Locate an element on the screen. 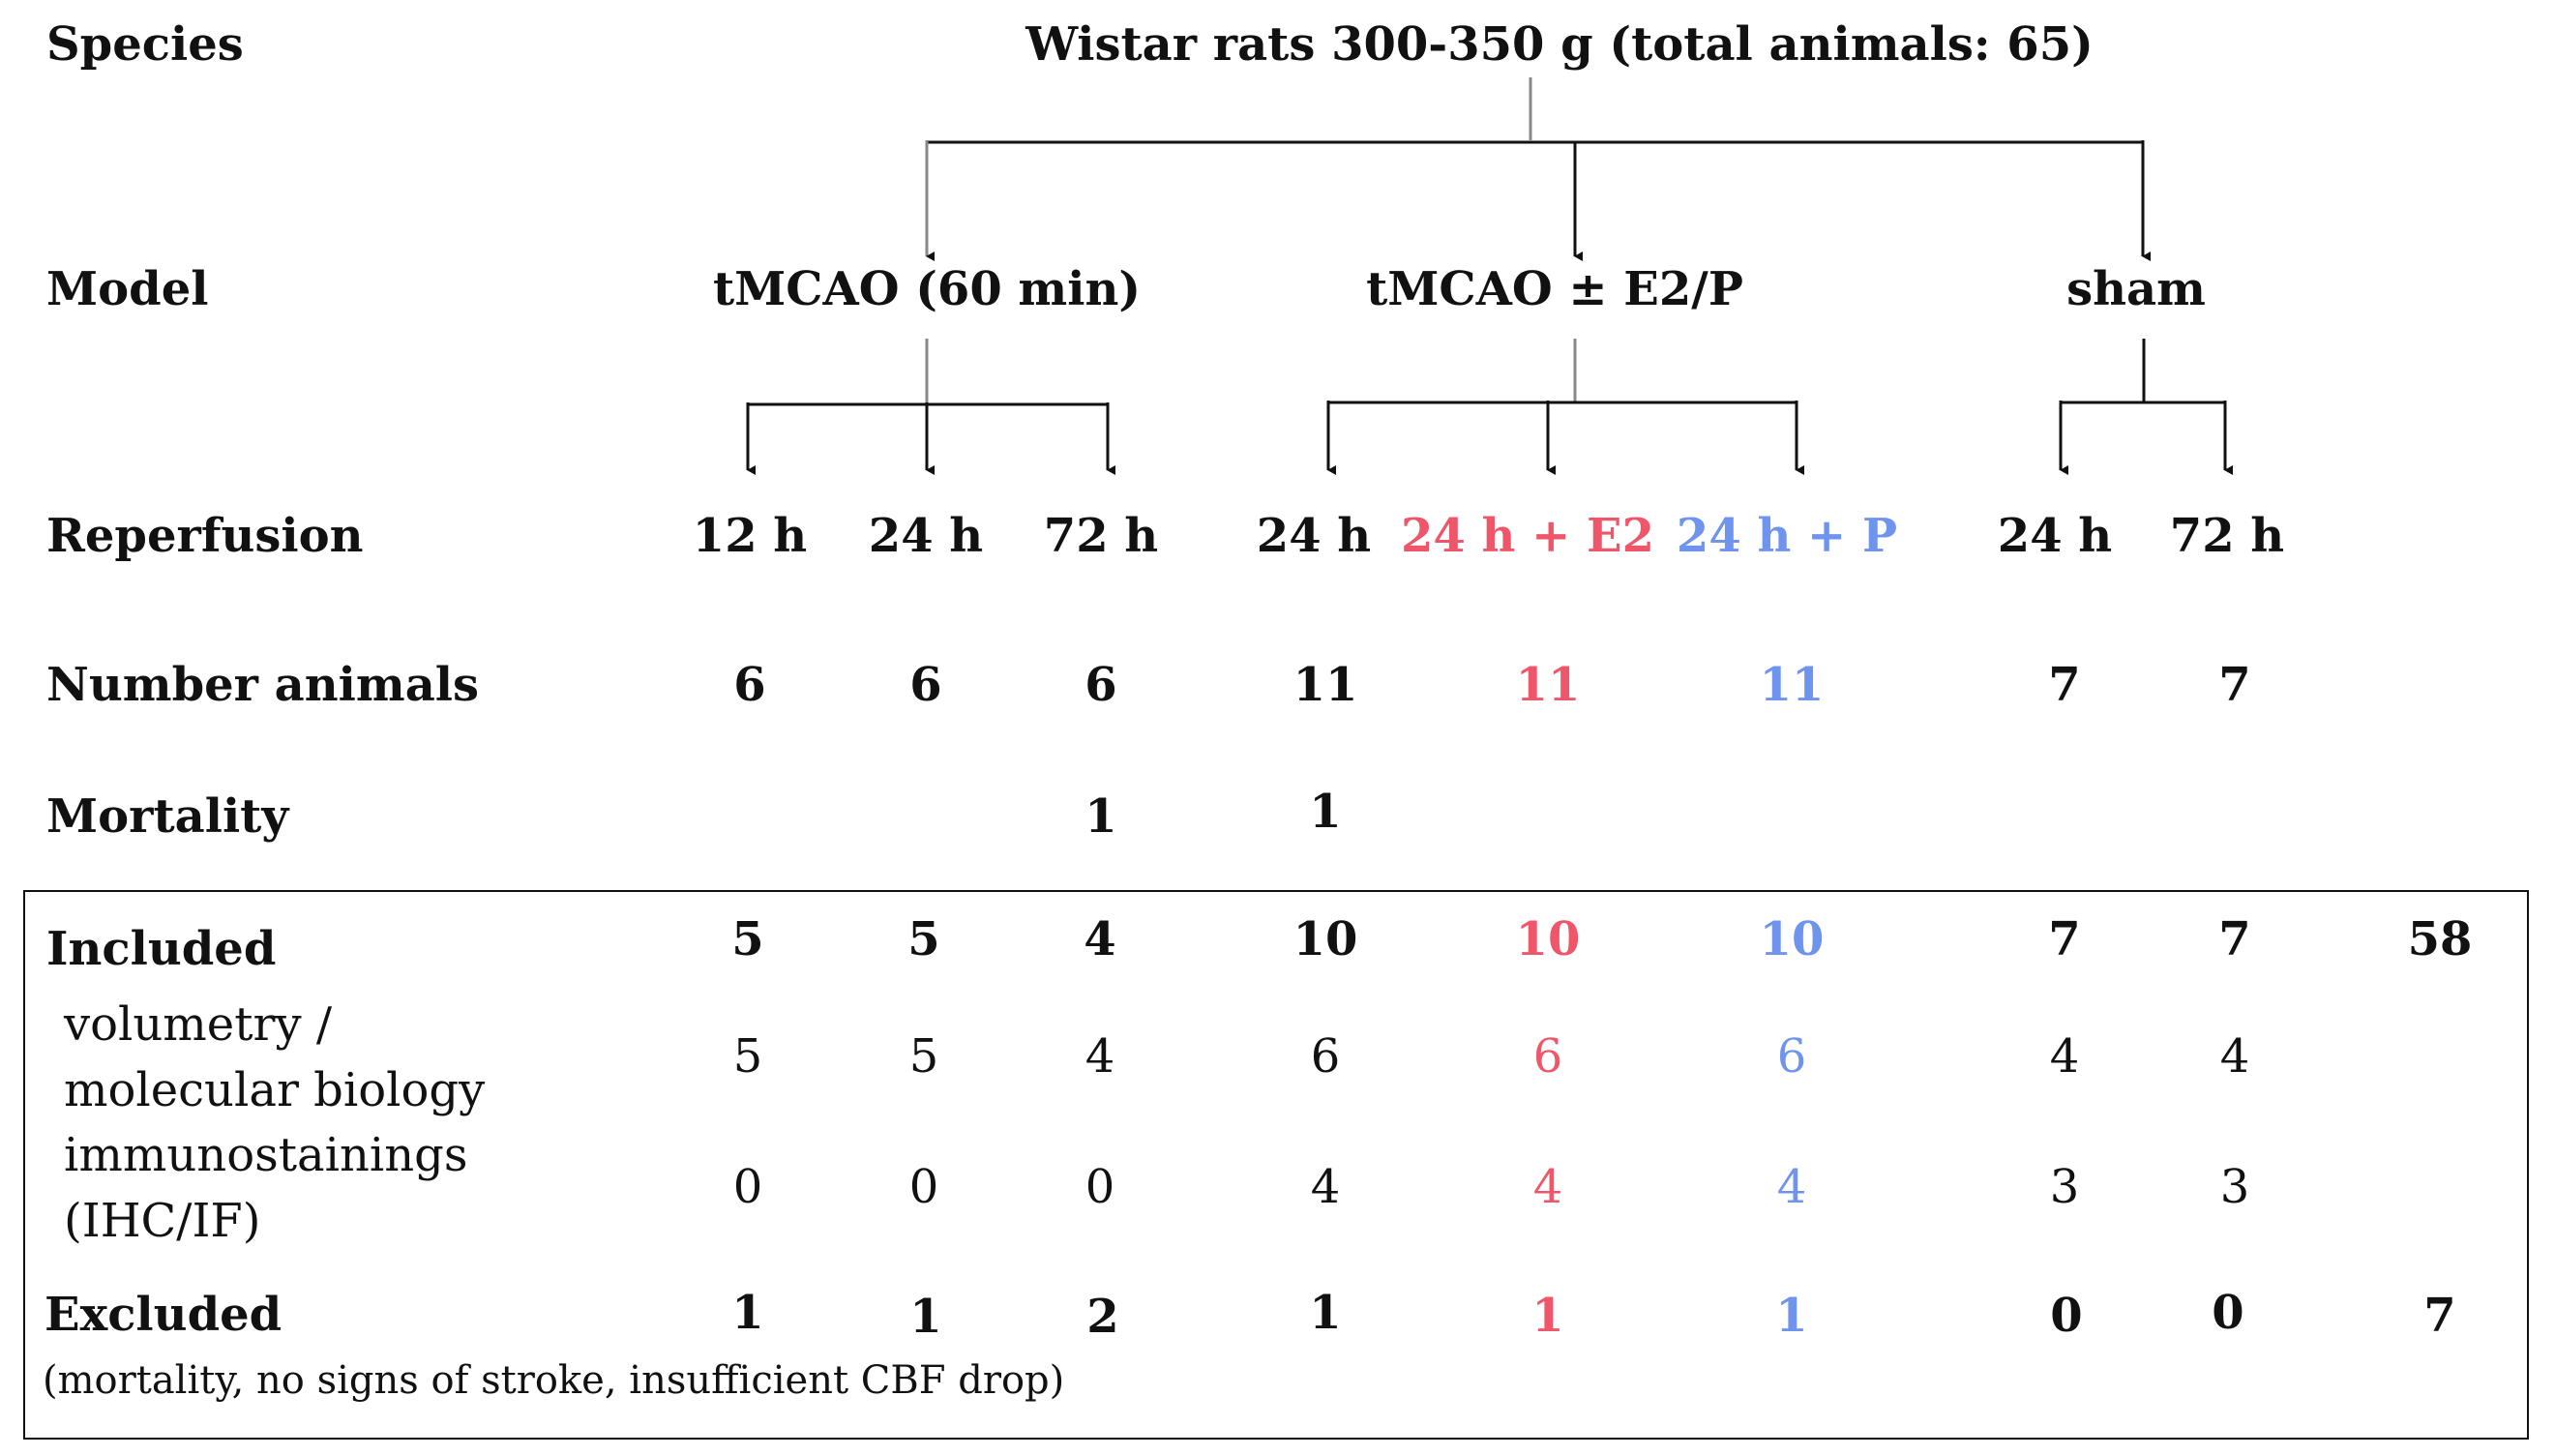 Image resolution: width=2555 pixels, height=1456 pixels. included-cell: 10 is located at coordinates (1325, 939).